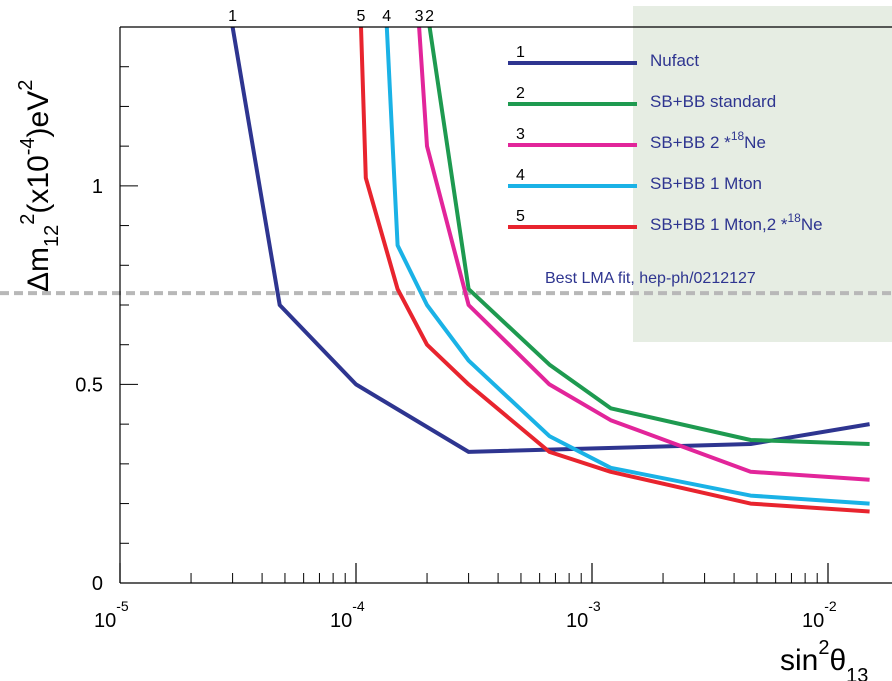  I want to click on y-axis-title-subscript: 12, so click(52, 236).